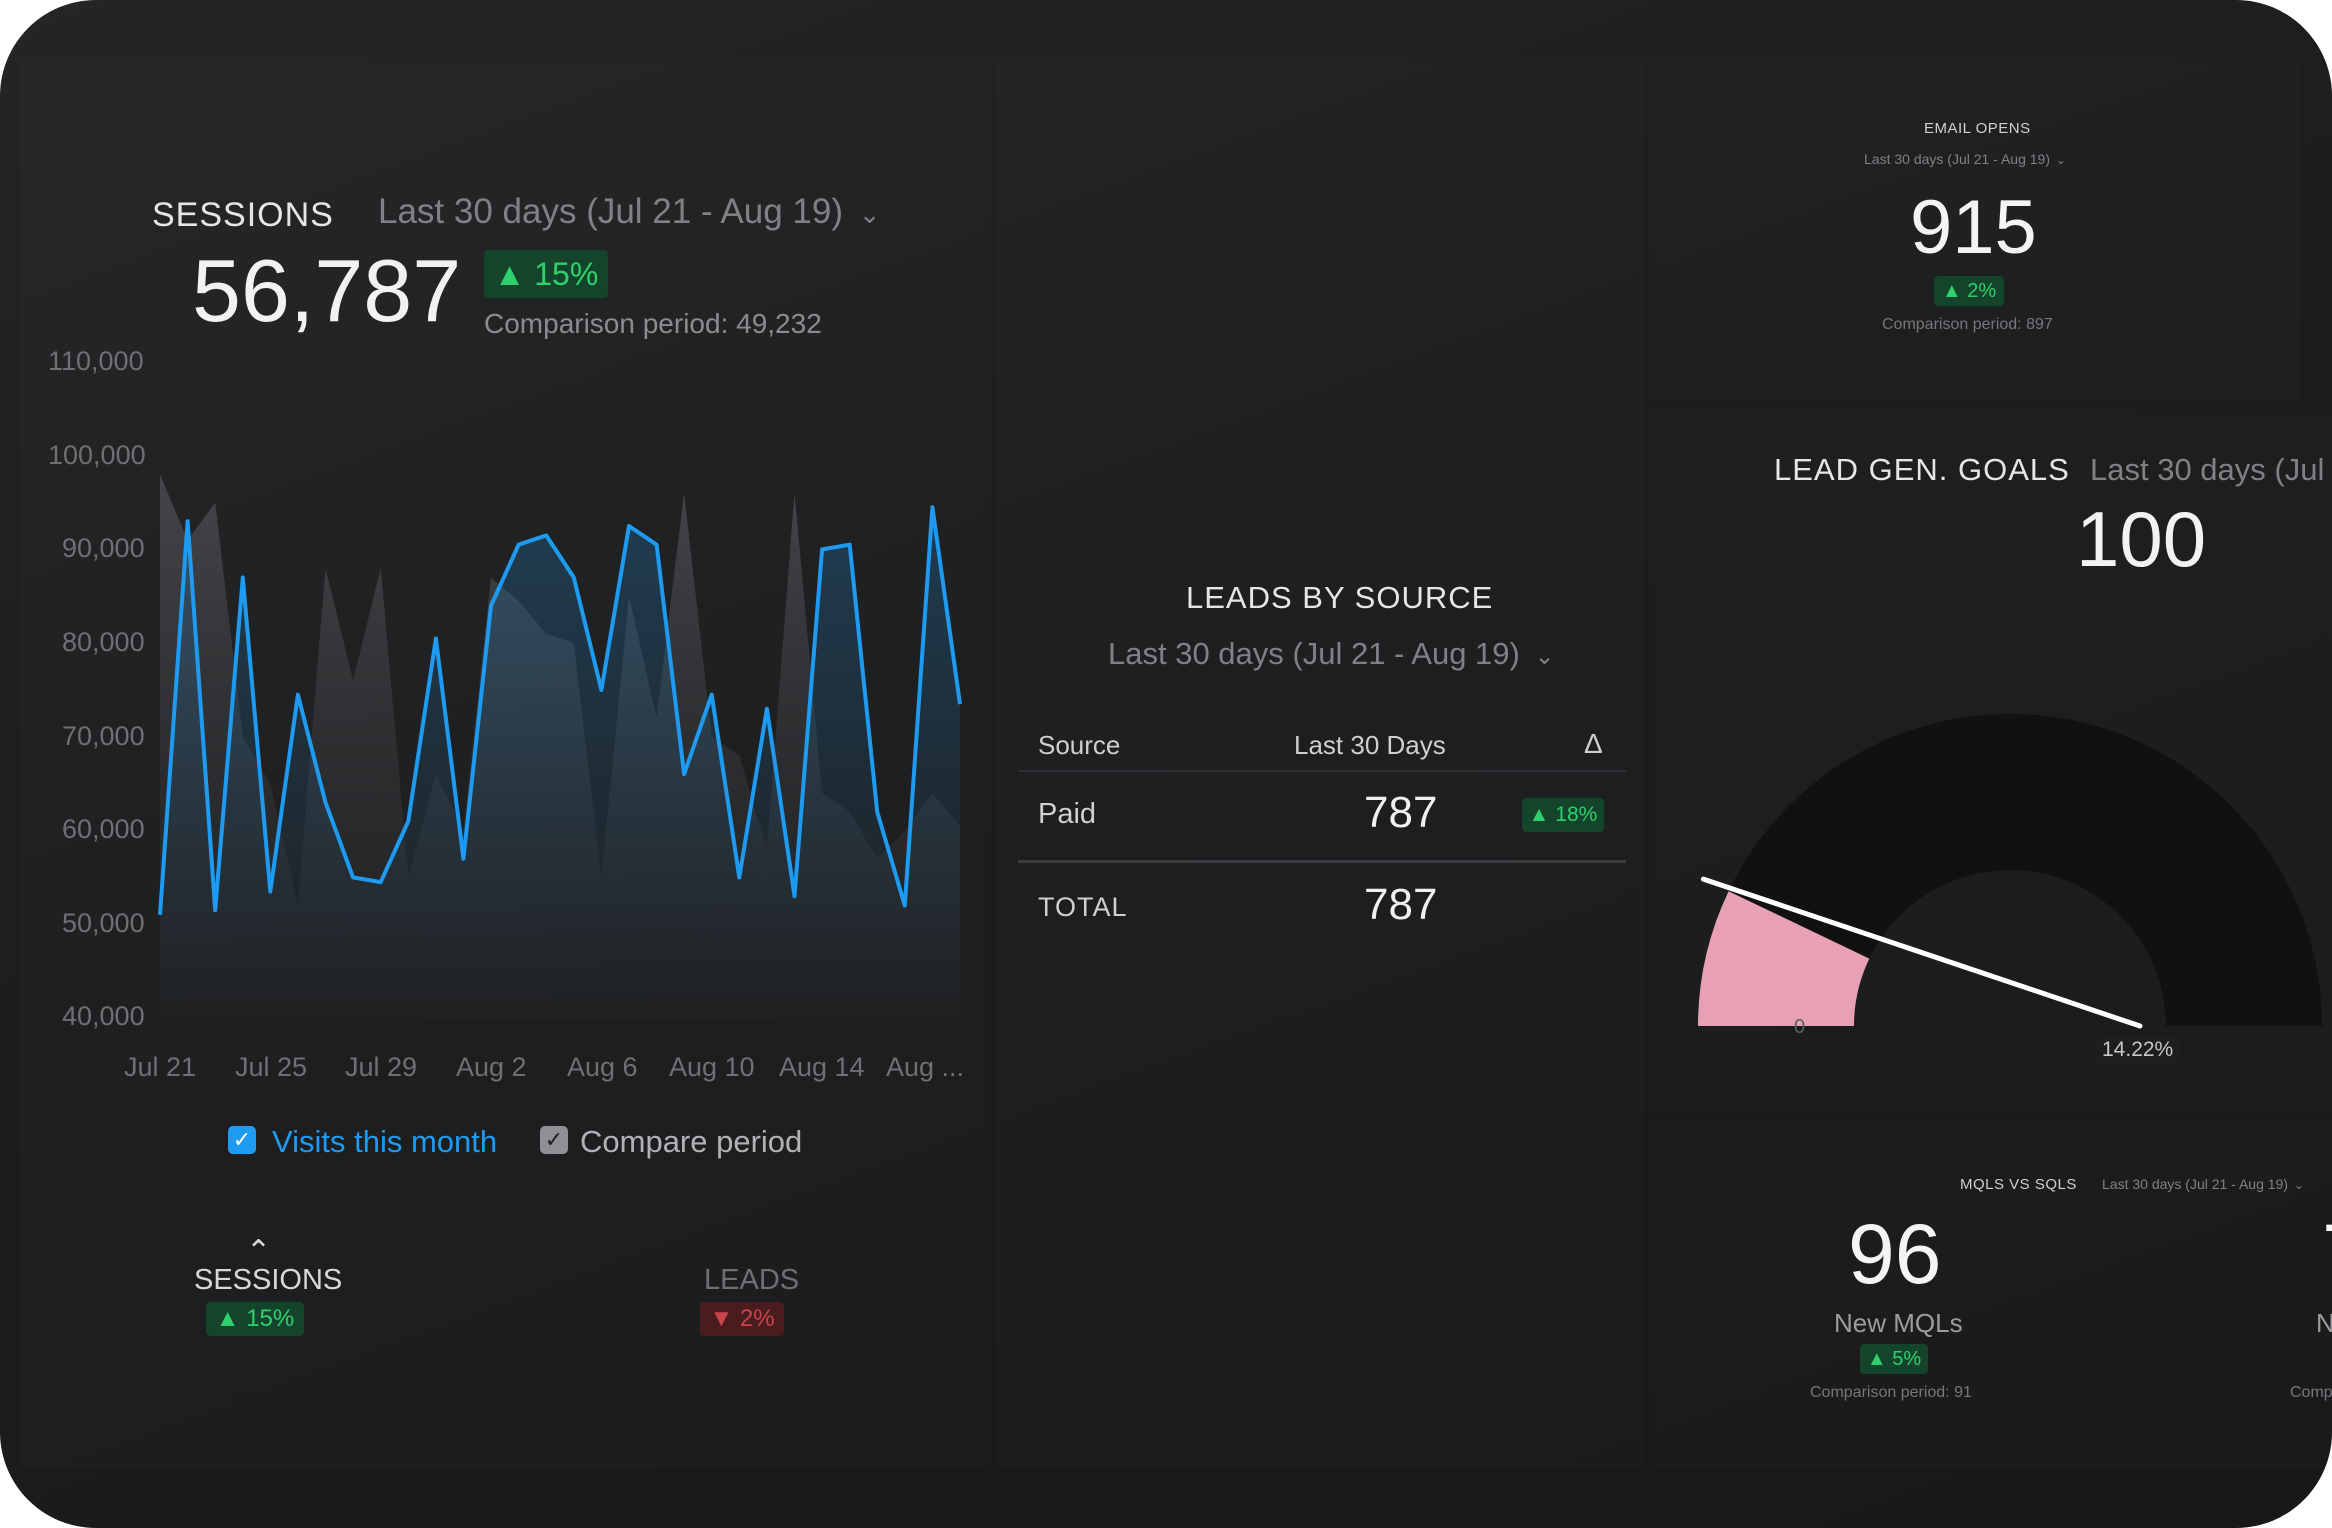 Image resolution: width=2332 pixels, height=1528 pixels. What do you see at coordinates (97, 455) in the screenshot?
I see `y-tick-label: 100,000` at bounding box center [97, 455].